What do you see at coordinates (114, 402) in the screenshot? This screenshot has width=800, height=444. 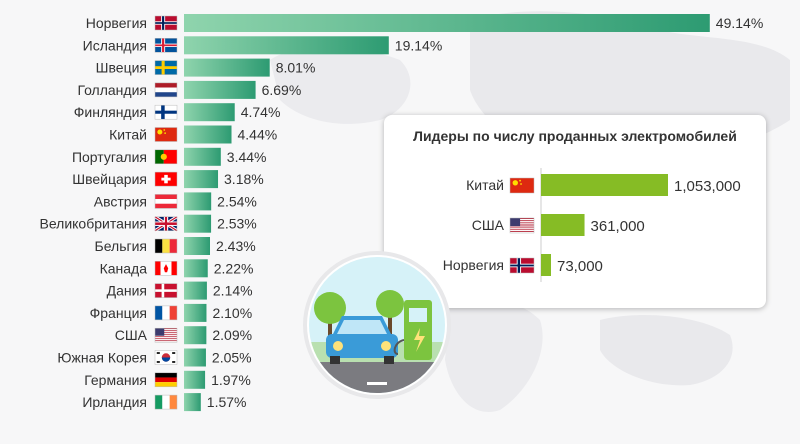 I see `country-label: Ирландия` at bounding box center [114, 402].